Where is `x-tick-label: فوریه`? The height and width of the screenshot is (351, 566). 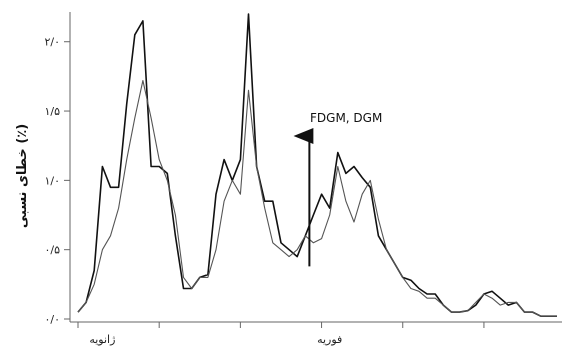
x-tick-label: فوریه is located at coordinates (329, 339).